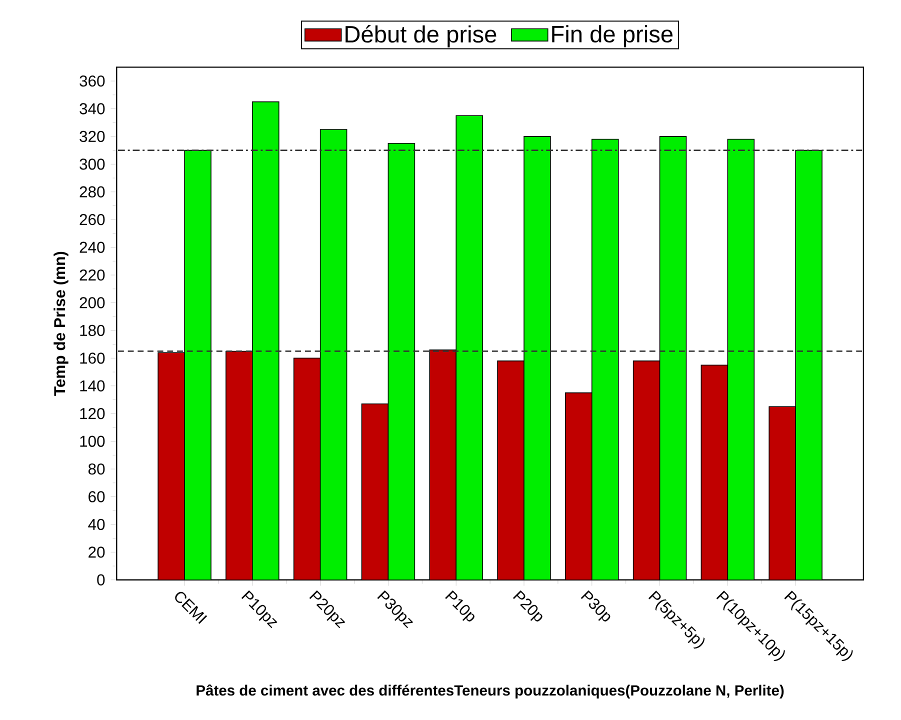  I want to click on y-axis-title: Temp de Prise (mn), so click(61, 324).